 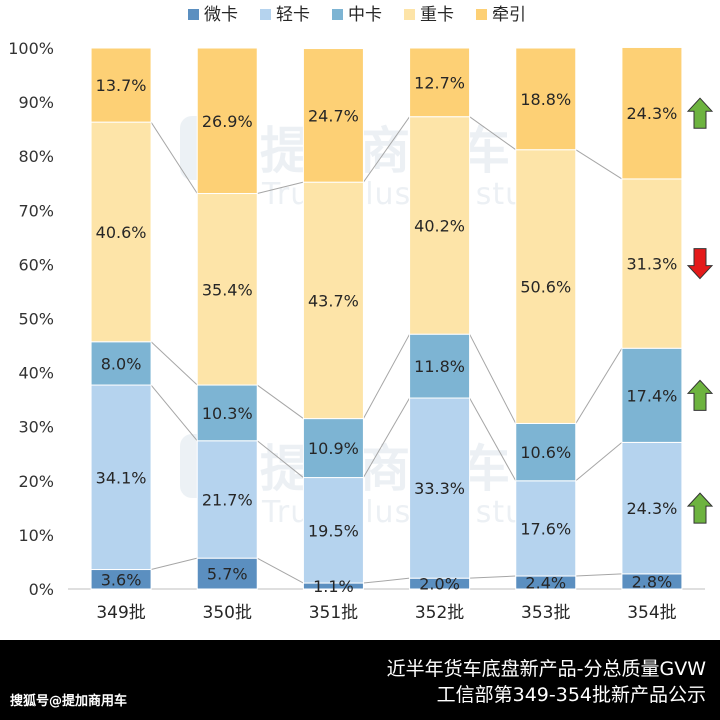 I want to click on data-label: 8.0%, so click(x=121, y=363).